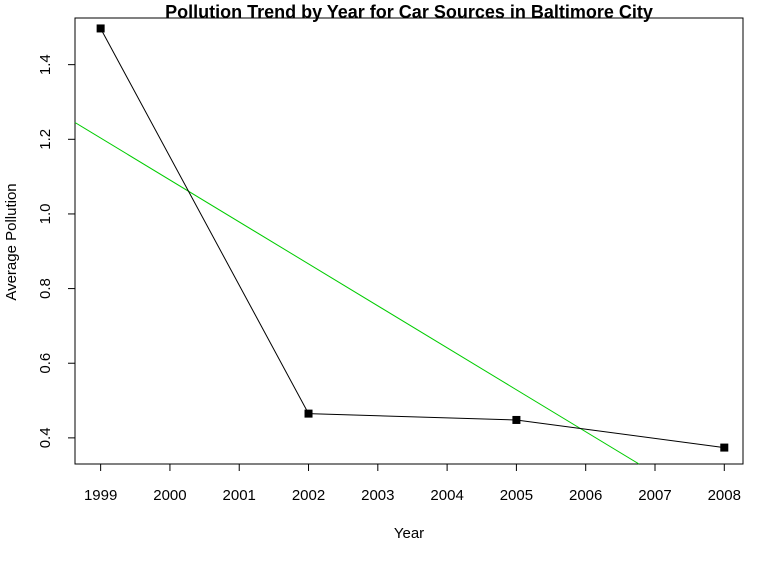  I want to click on x-tick-label: 2007, so click(654, 495).